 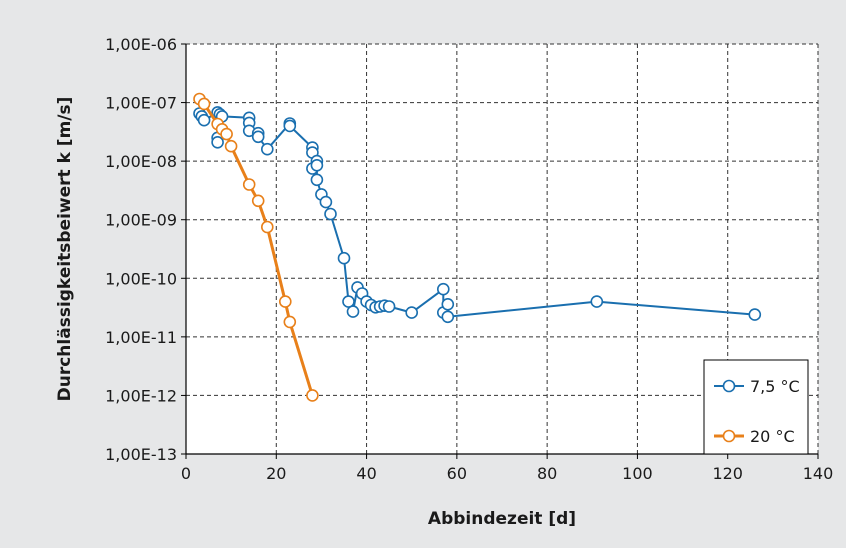 What do you see at coordinates (727, 473) in the screenshot?
I see `x-tick-label: 120` at bounding box center [727, 473].